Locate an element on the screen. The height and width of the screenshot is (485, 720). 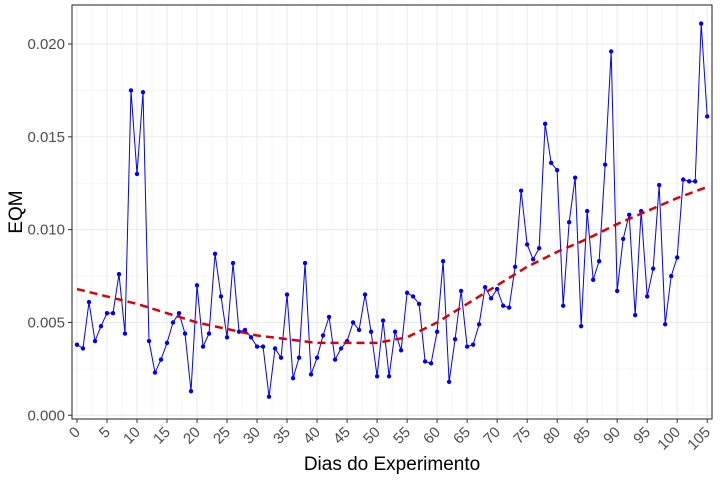
x-tick-label: 0 is located at coordinates (75, 433).